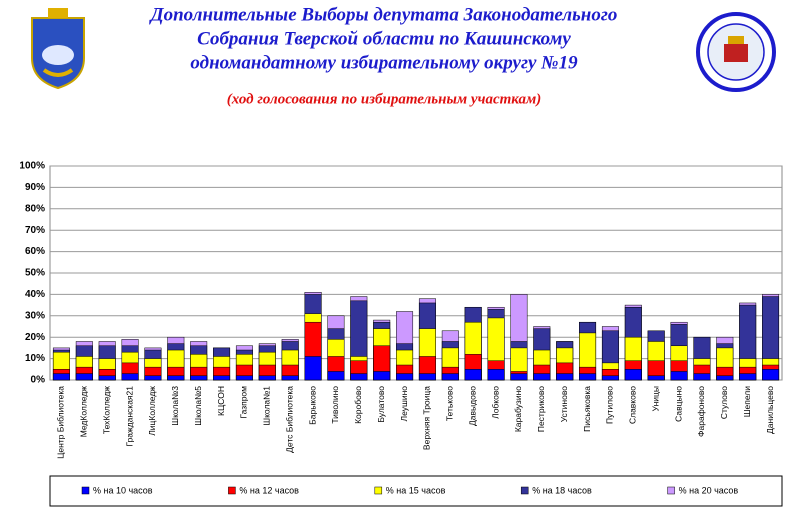 The image size is (806, 532). Describe the element at coordinates (61, 422) in the screenshot. I see `x-tick-label: Центр Библиотека` at that location.